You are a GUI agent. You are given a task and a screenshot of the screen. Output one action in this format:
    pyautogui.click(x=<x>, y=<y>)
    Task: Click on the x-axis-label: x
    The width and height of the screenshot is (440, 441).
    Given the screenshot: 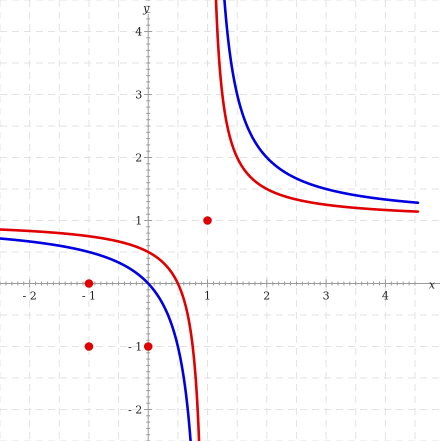 What is the action you would take?
    pyautogui.click(x=432, y=285)
    